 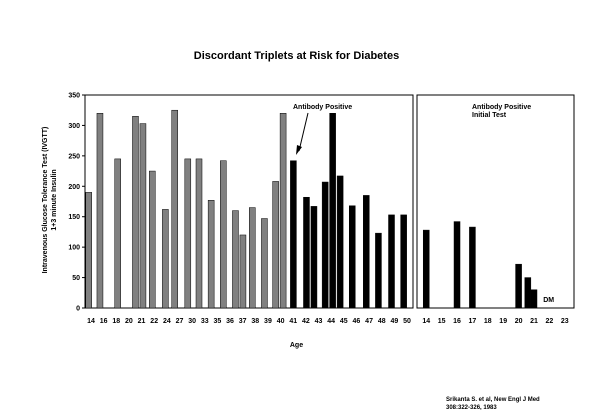 I want to click on x-tick-label-right: 22, so click(x=549, y=321).